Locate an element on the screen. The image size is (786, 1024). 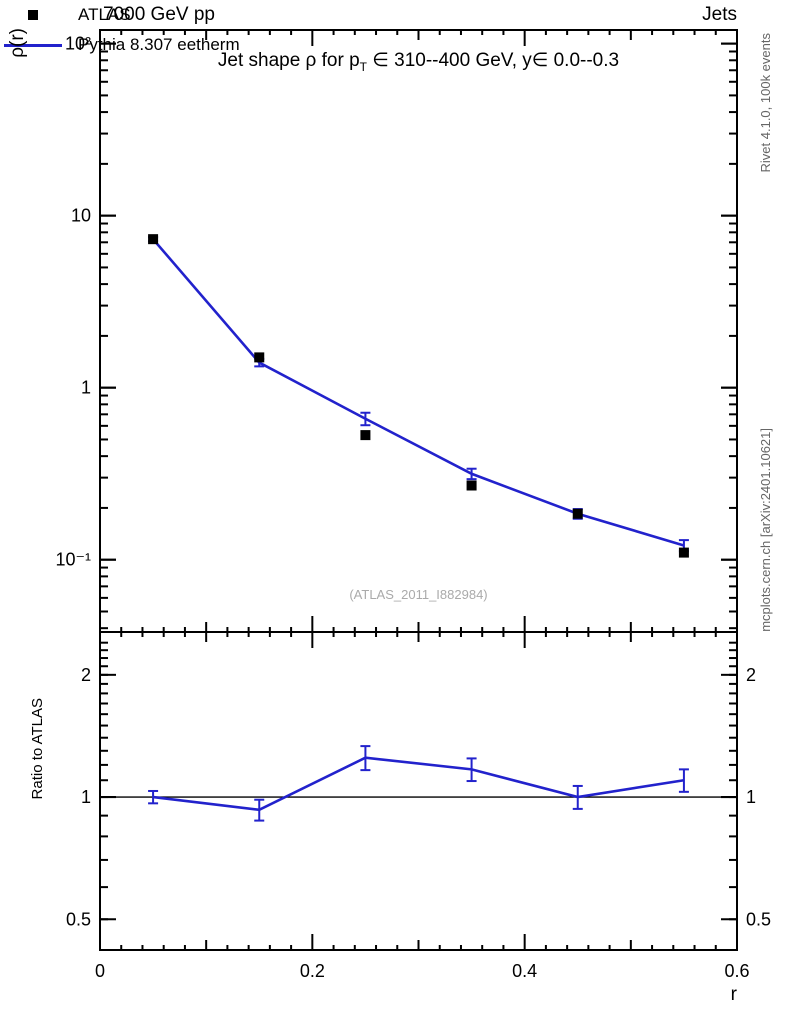
svg-text: 10 is located at coordinates (81, 216).